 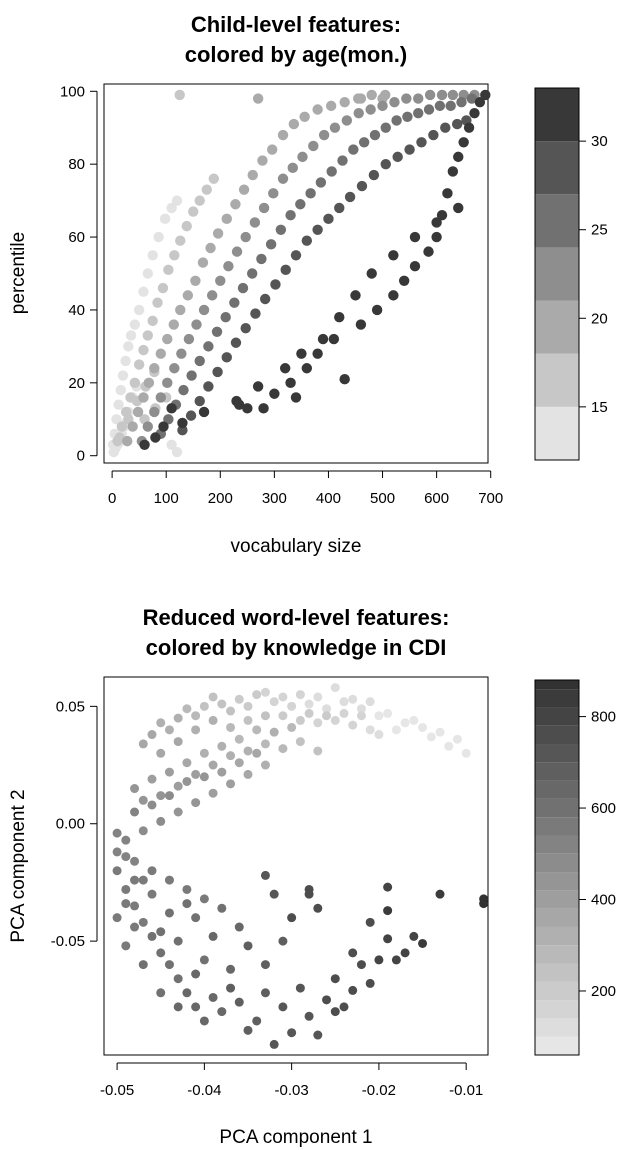 What do you see at coordinates (204, 1090) in the screenshot?
I see `x-tick-label: -0.04` at bounding box center [204, 1090].